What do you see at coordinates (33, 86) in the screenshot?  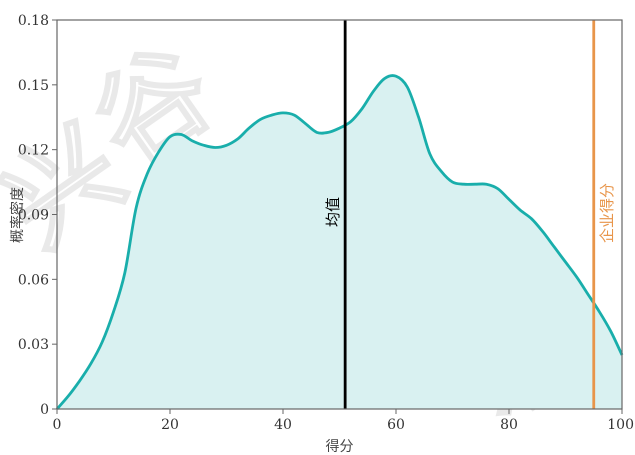 I see `y-tick-label: 0.15` at bounding box center [33, 86].